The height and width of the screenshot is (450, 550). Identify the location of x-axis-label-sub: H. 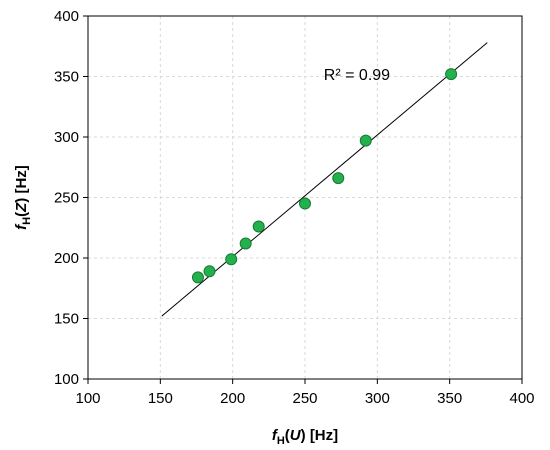
(281, 441).